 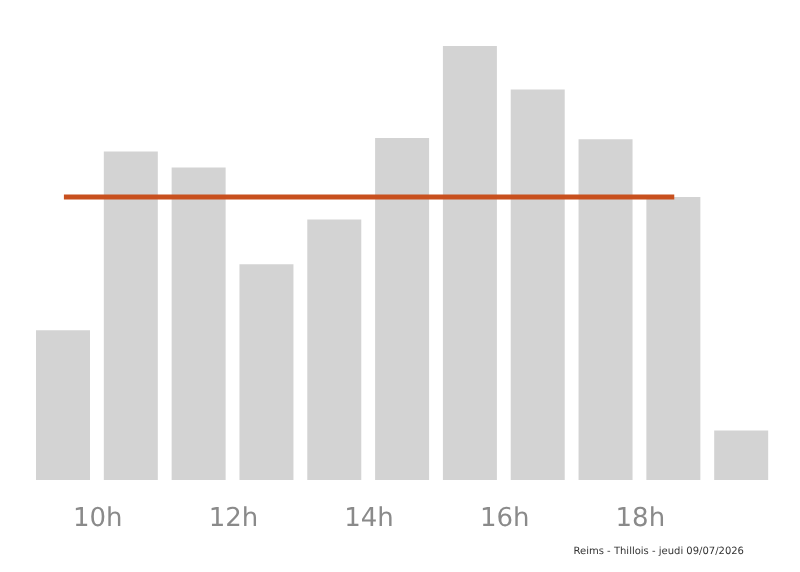 What do you see at coordinates (504, 519) in the screenshot?
I see `x-tick-label: 16h` at bounding box center [504, 519].